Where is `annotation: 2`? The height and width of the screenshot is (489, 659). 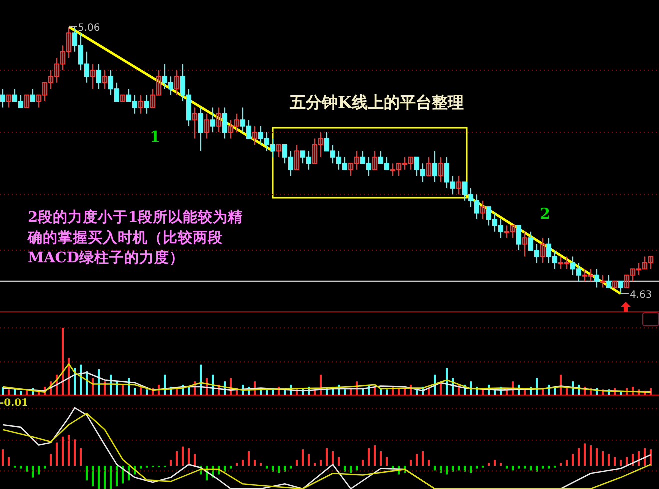
annotation: 2 is located at coordinates (545, 214).